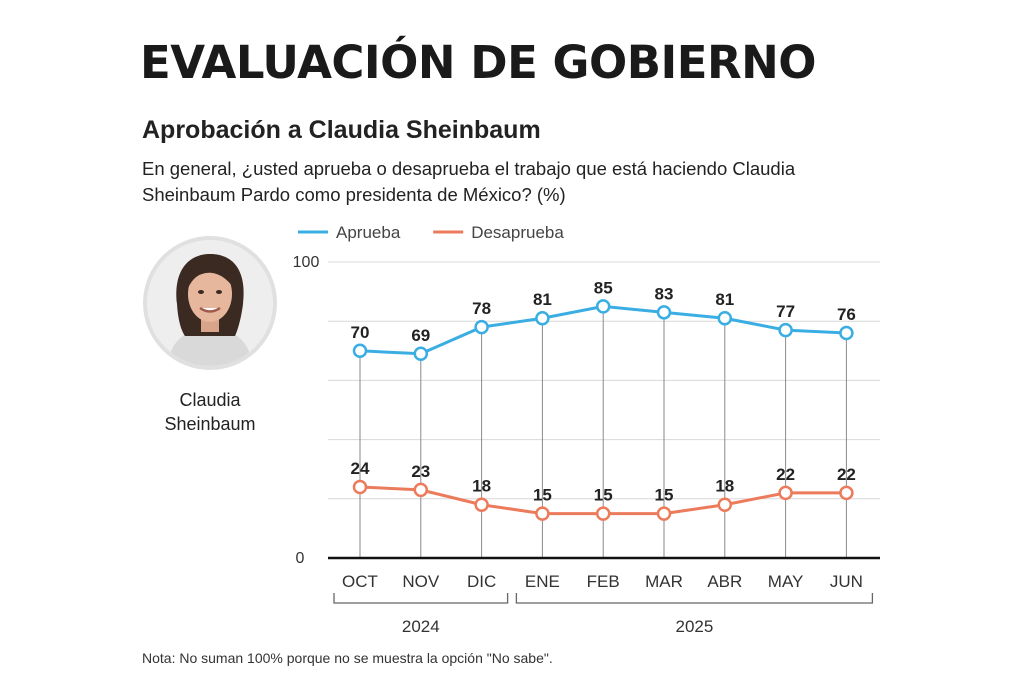  What do you see at coordinates (368, 232) in the screenshot?
I see `legend-label-aprueba: Aprueba` at bounding box center [368, 232].